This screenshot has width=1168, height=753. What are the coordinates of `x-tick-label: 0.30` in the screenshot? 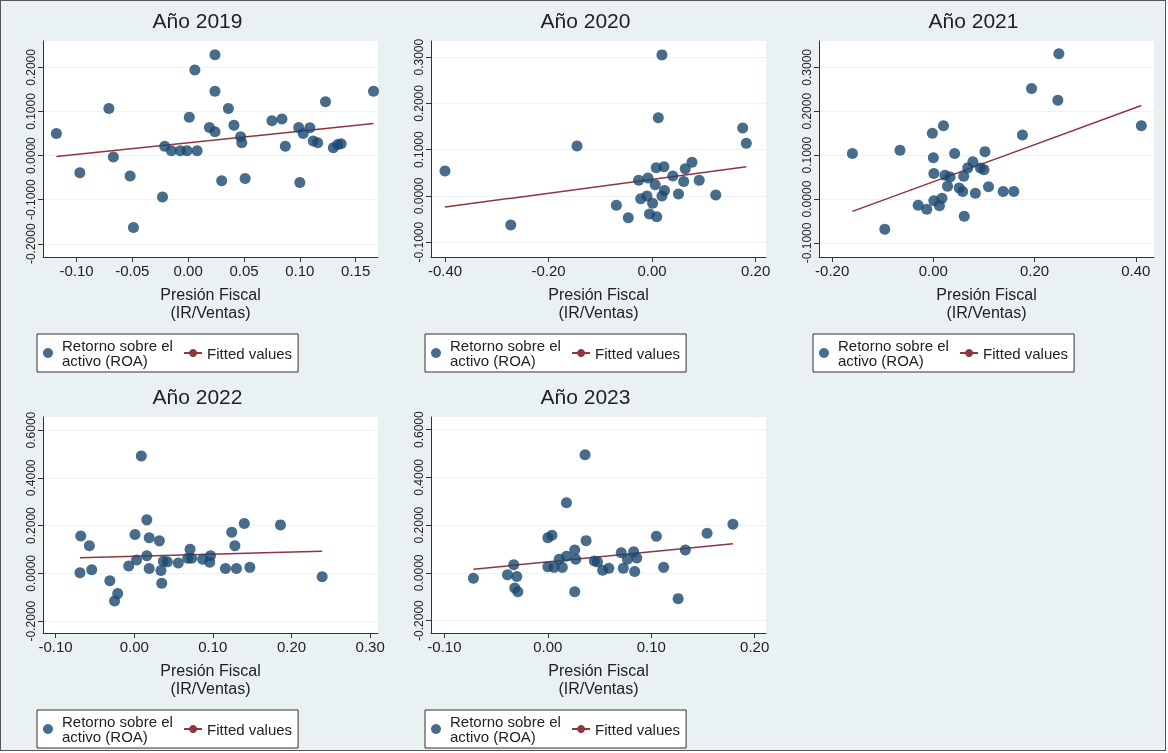 It's located at (370, 646).